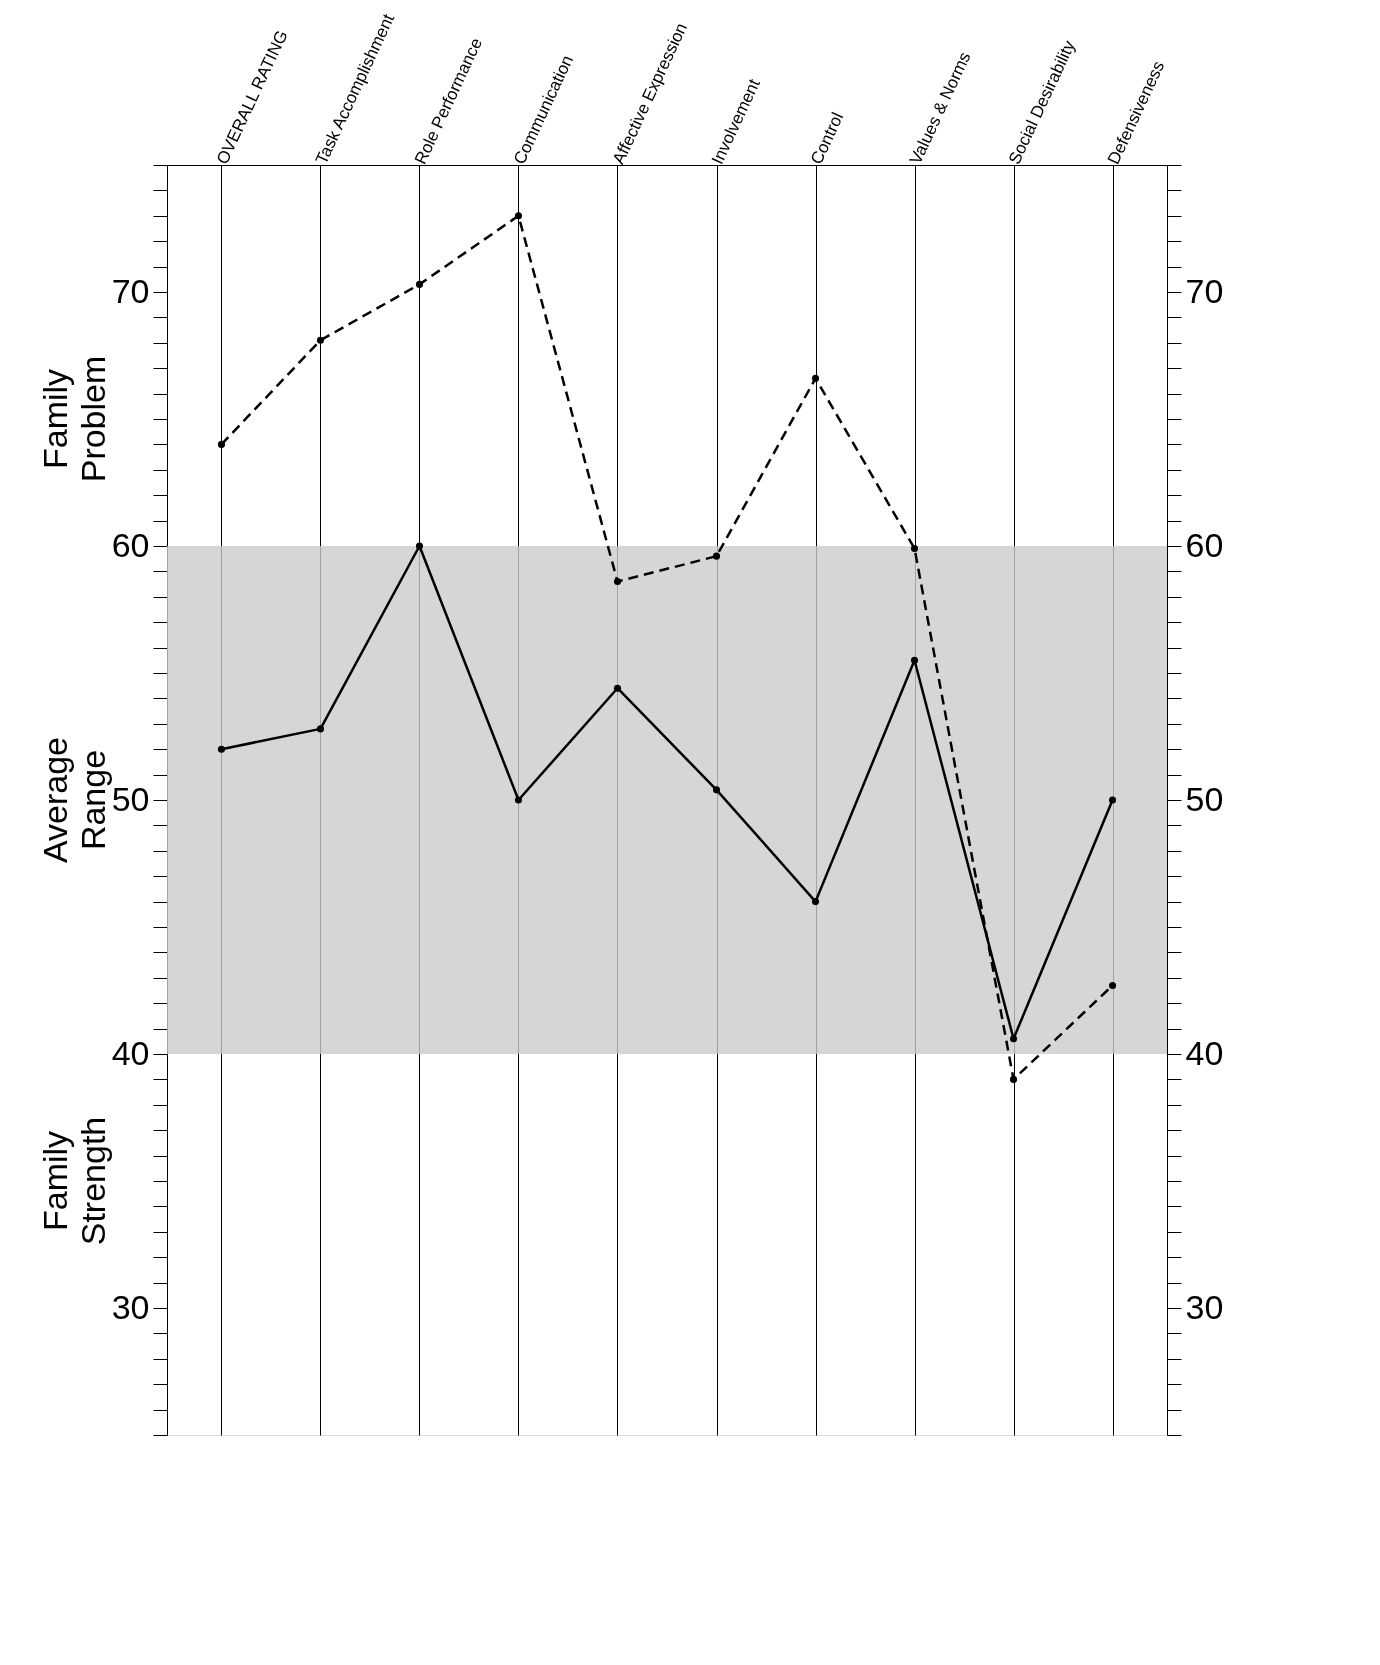 The height and width of the screenshot is (1665, 1380). Describe the element at coordinates (130, 544) in the screenshot. I see `y-tick-label: 60` at that location.